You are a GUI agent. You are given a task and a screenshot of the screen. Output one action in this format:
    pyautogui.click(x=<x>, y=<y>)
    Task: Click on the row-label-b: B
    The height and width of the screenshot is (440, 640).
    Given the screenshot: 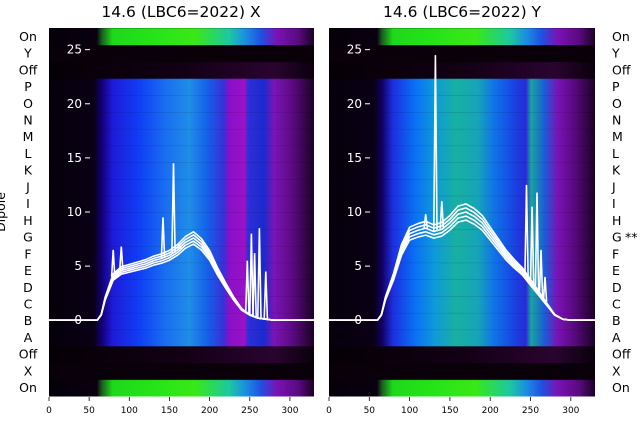 What is the action you would take?
    pyautogui.click(x=616, y=320)
    